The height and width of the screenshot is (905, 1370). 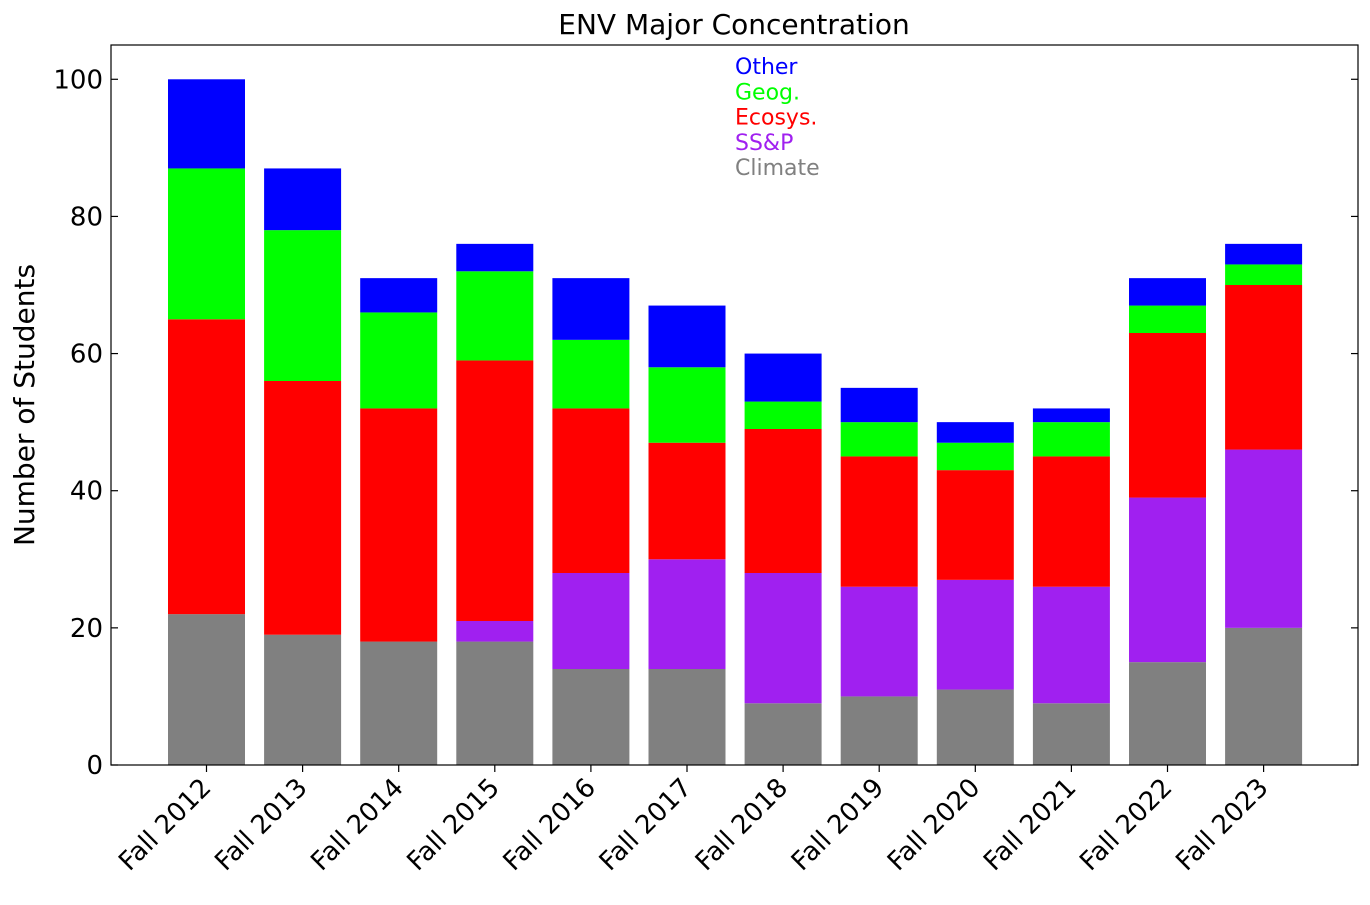 What do you see at coordinates (838, 825) in the screenshot?
I see `x-tick-label-7: Fall 2019` at bounding box center [838, 825].